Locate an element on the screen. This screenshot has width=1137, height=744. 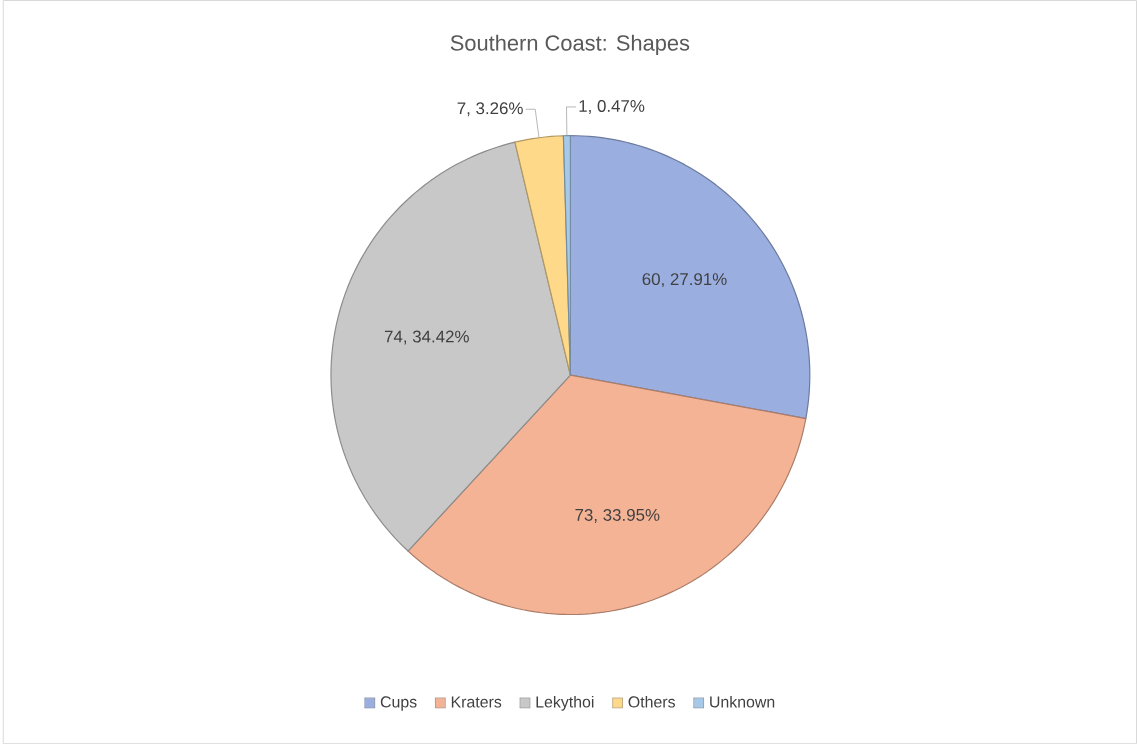
data-label: 73, 33.95% is located at coordinates (617, 515).